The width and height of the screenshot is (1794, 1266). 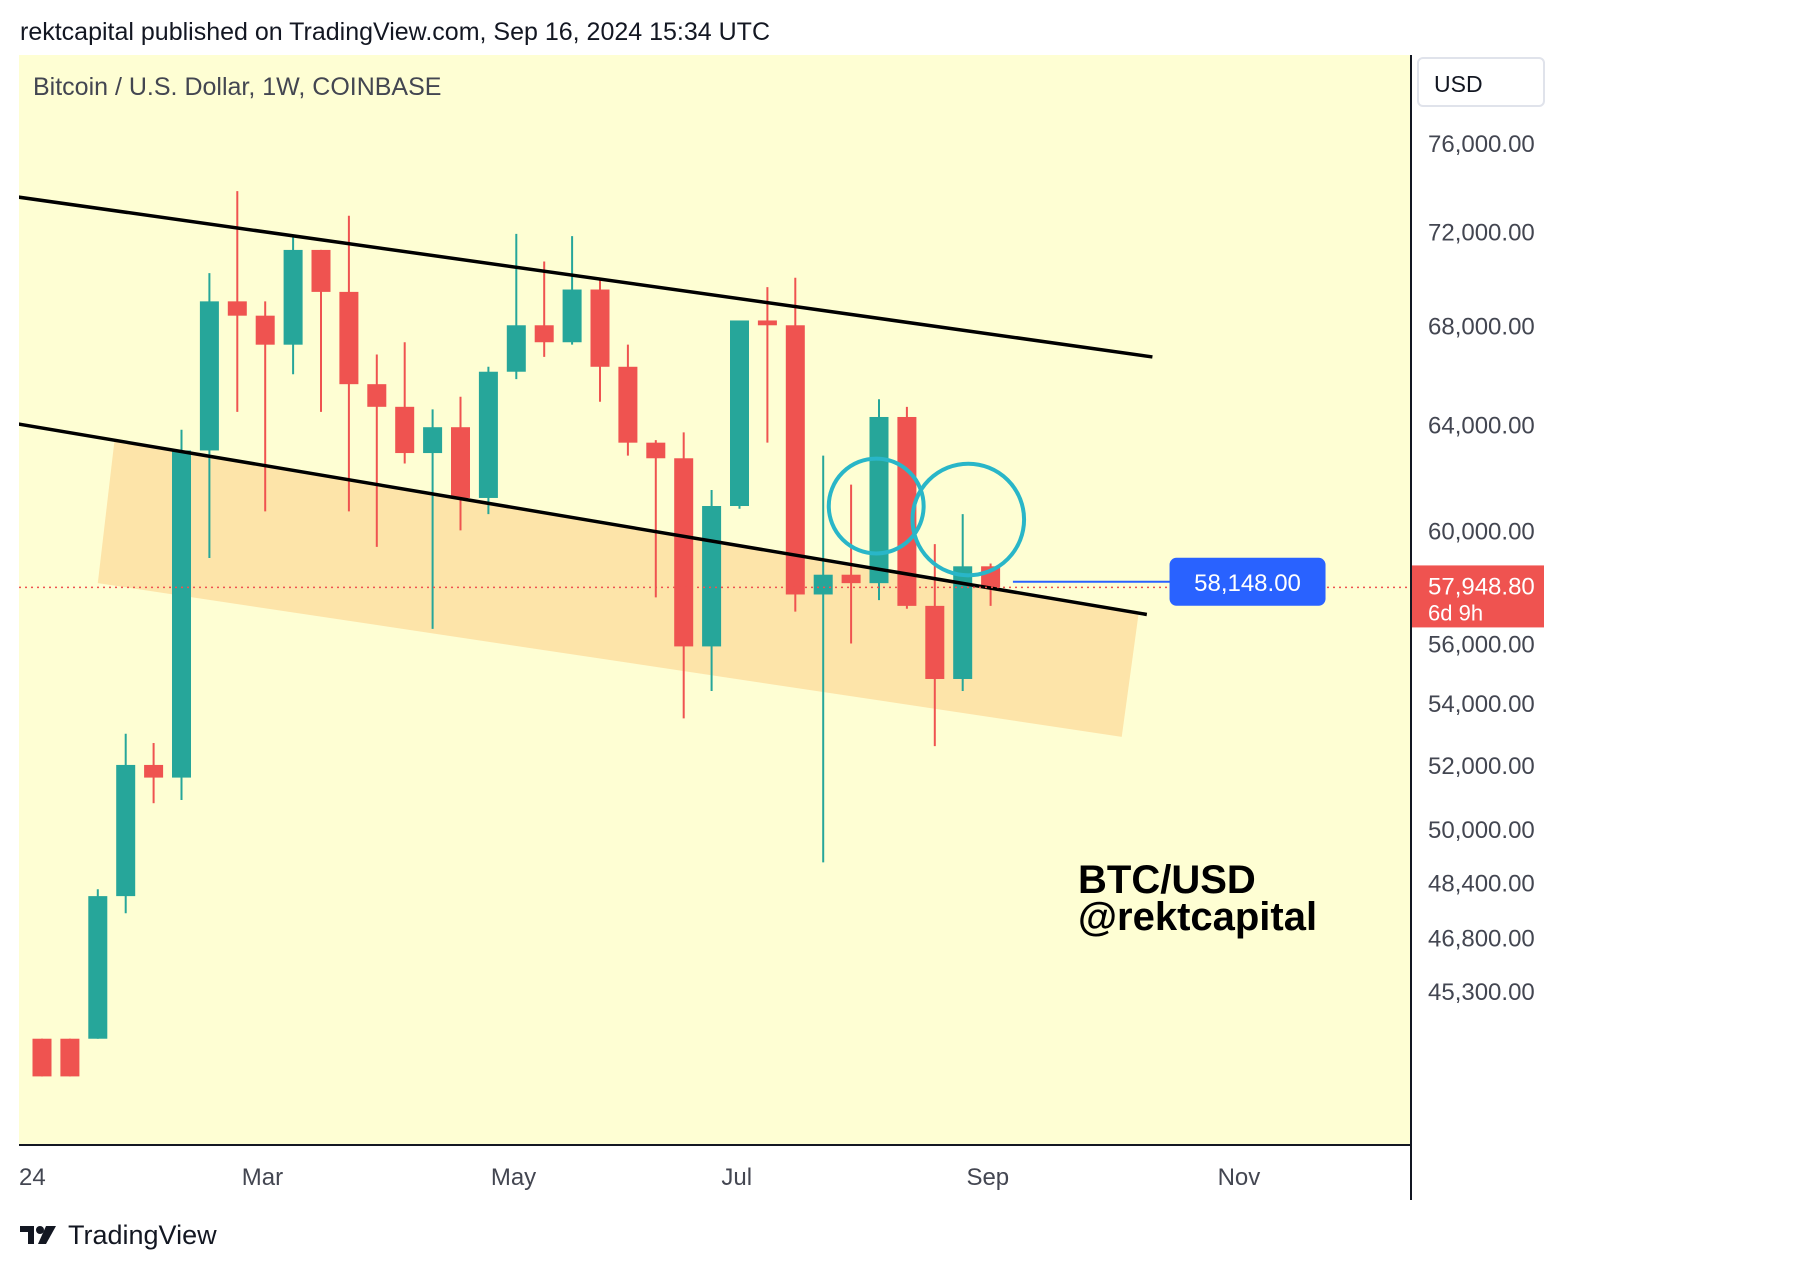 I want to click on trendline-lower-channel, so click(x=583, y=518).